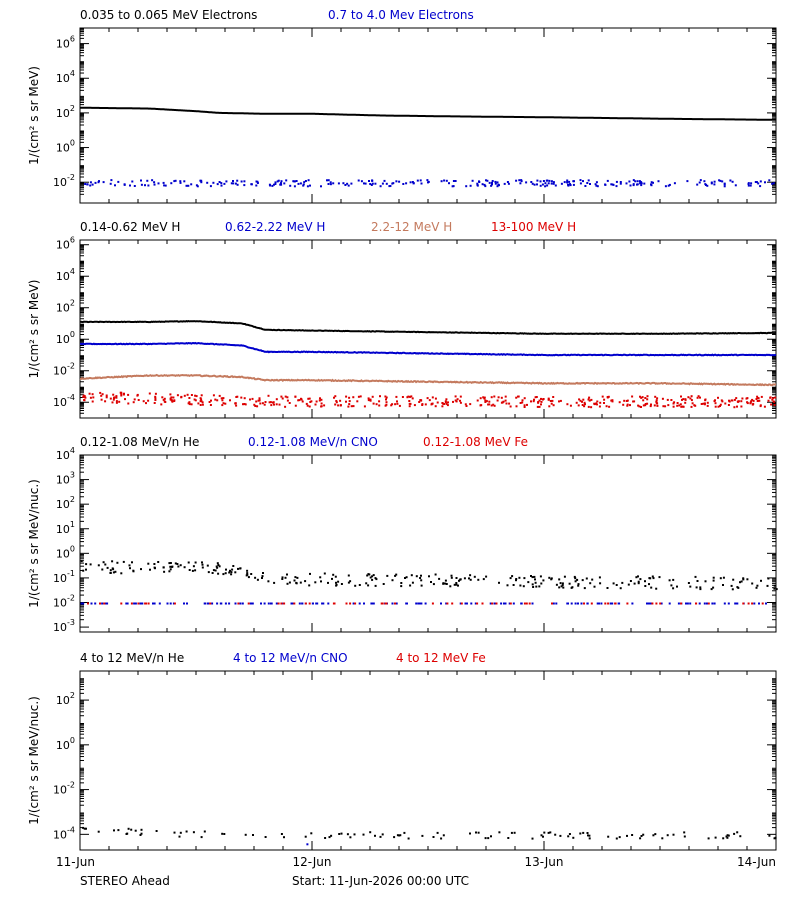 This screenshot has height=904, width=800. What do you see at coordinates (380, 881) in the screenshot?
I see `start-time-label: Start: 11-Jun-2026 00:00 UTC` at bounding box center [380, 881].